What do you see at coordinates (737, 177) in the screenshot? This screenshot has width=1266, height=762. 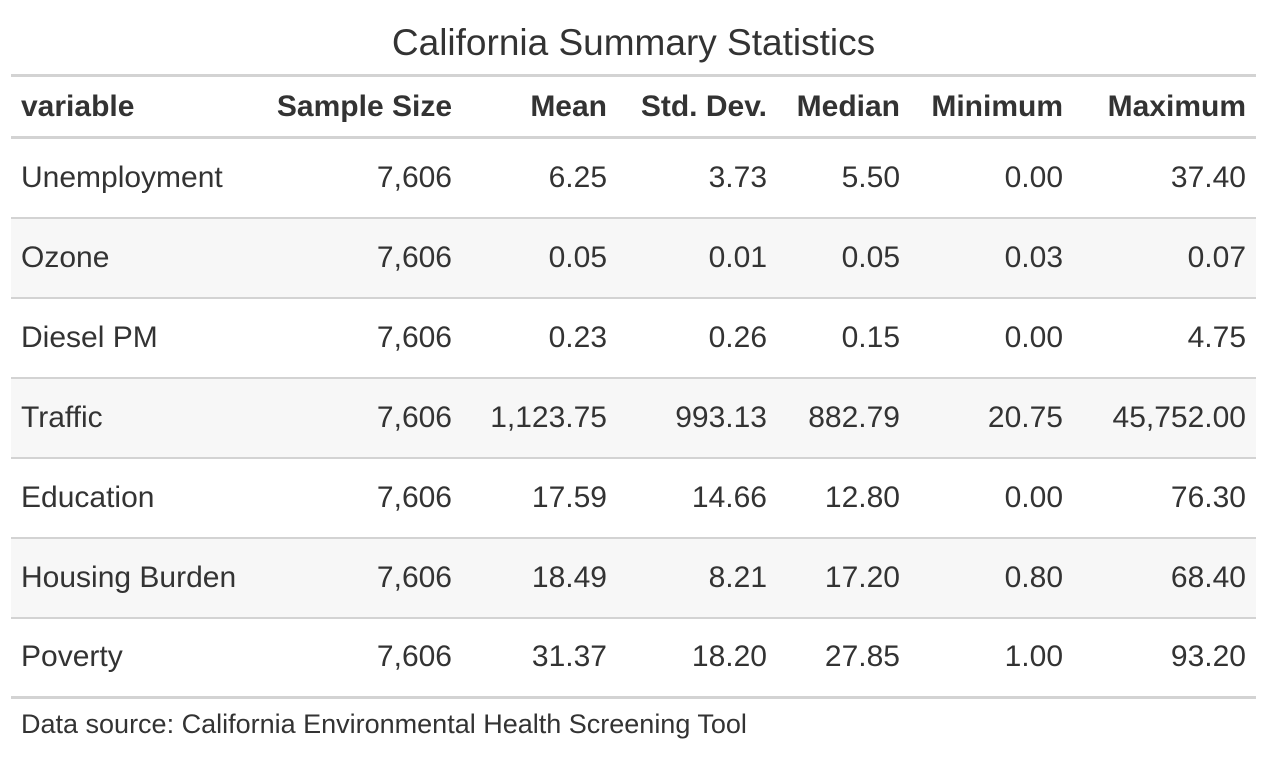 I see `cell-std-dev: 3.73` at bounding box center [737, 177].